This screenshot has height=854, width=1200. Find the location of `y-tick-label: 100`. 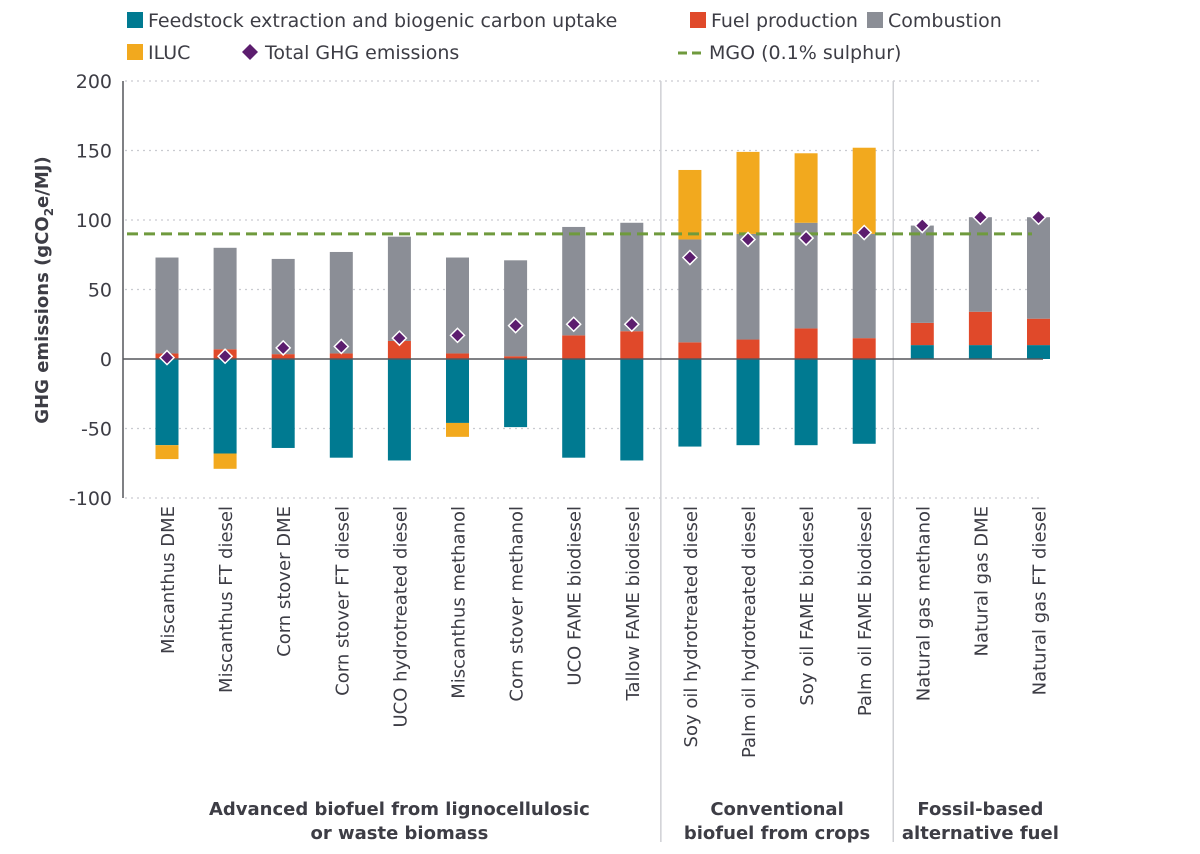

y-tick-label: 100 is located at coordinates (94, 221).